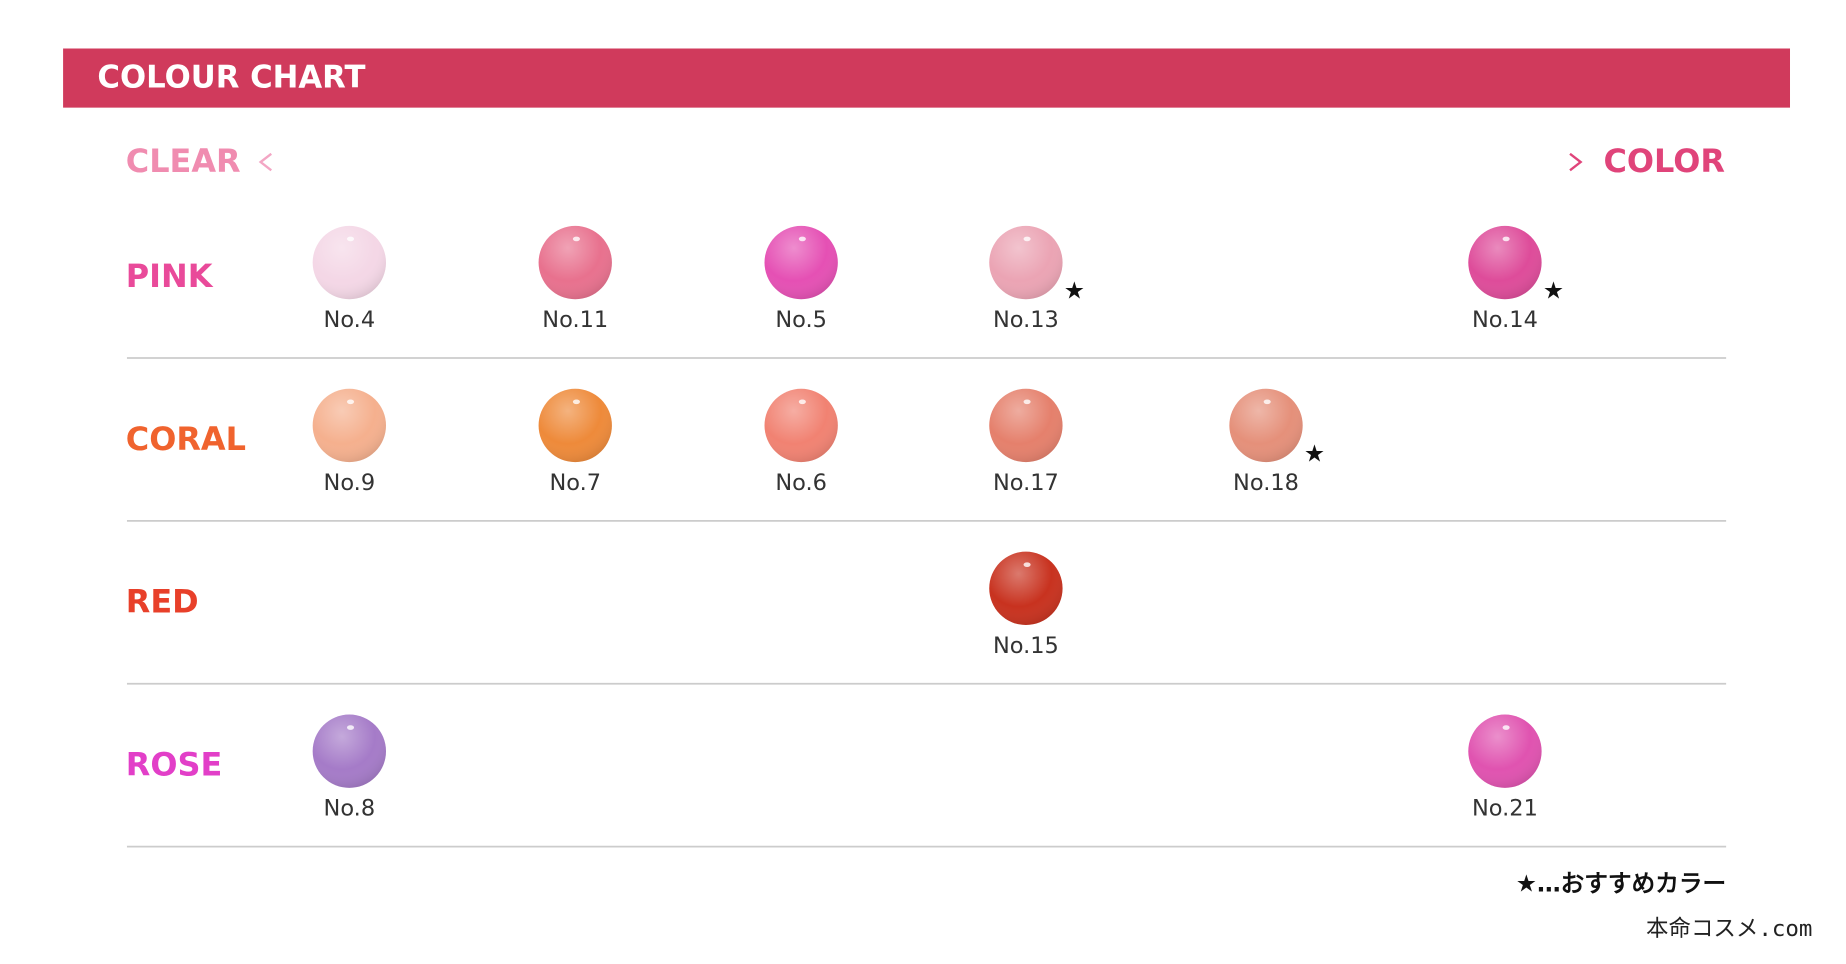 The height and width of the screenshot is (964, 1846). What do you see at coordinates (1505, 320) in the screenshot?
I see `swatch-label: No.14` at bounding box center [1505, 320].